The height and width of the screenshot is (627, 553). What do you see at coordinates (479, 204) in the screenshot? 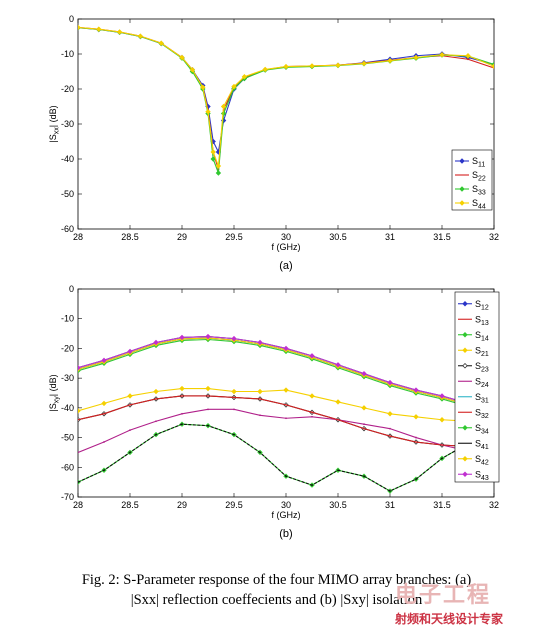
I see `legend-entry-s44: S44` at bounding box center [479, 204].